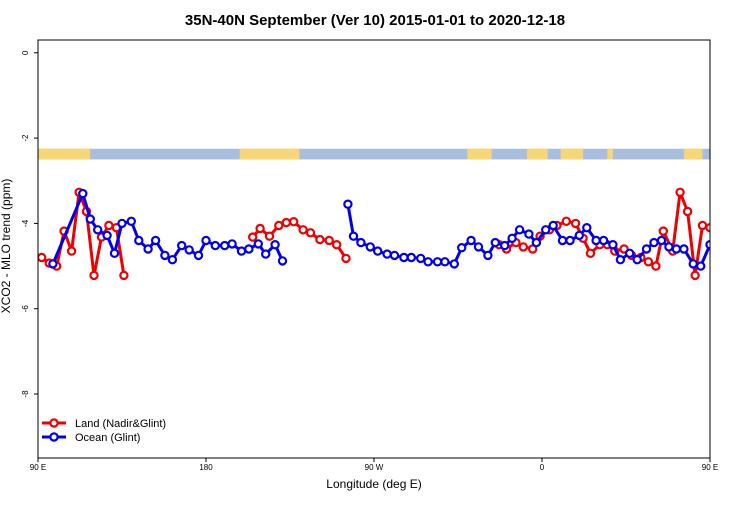 This screenshot has height=505, width=750. I want to click on x-tick-label-0: 90 E, so click(38, 467).